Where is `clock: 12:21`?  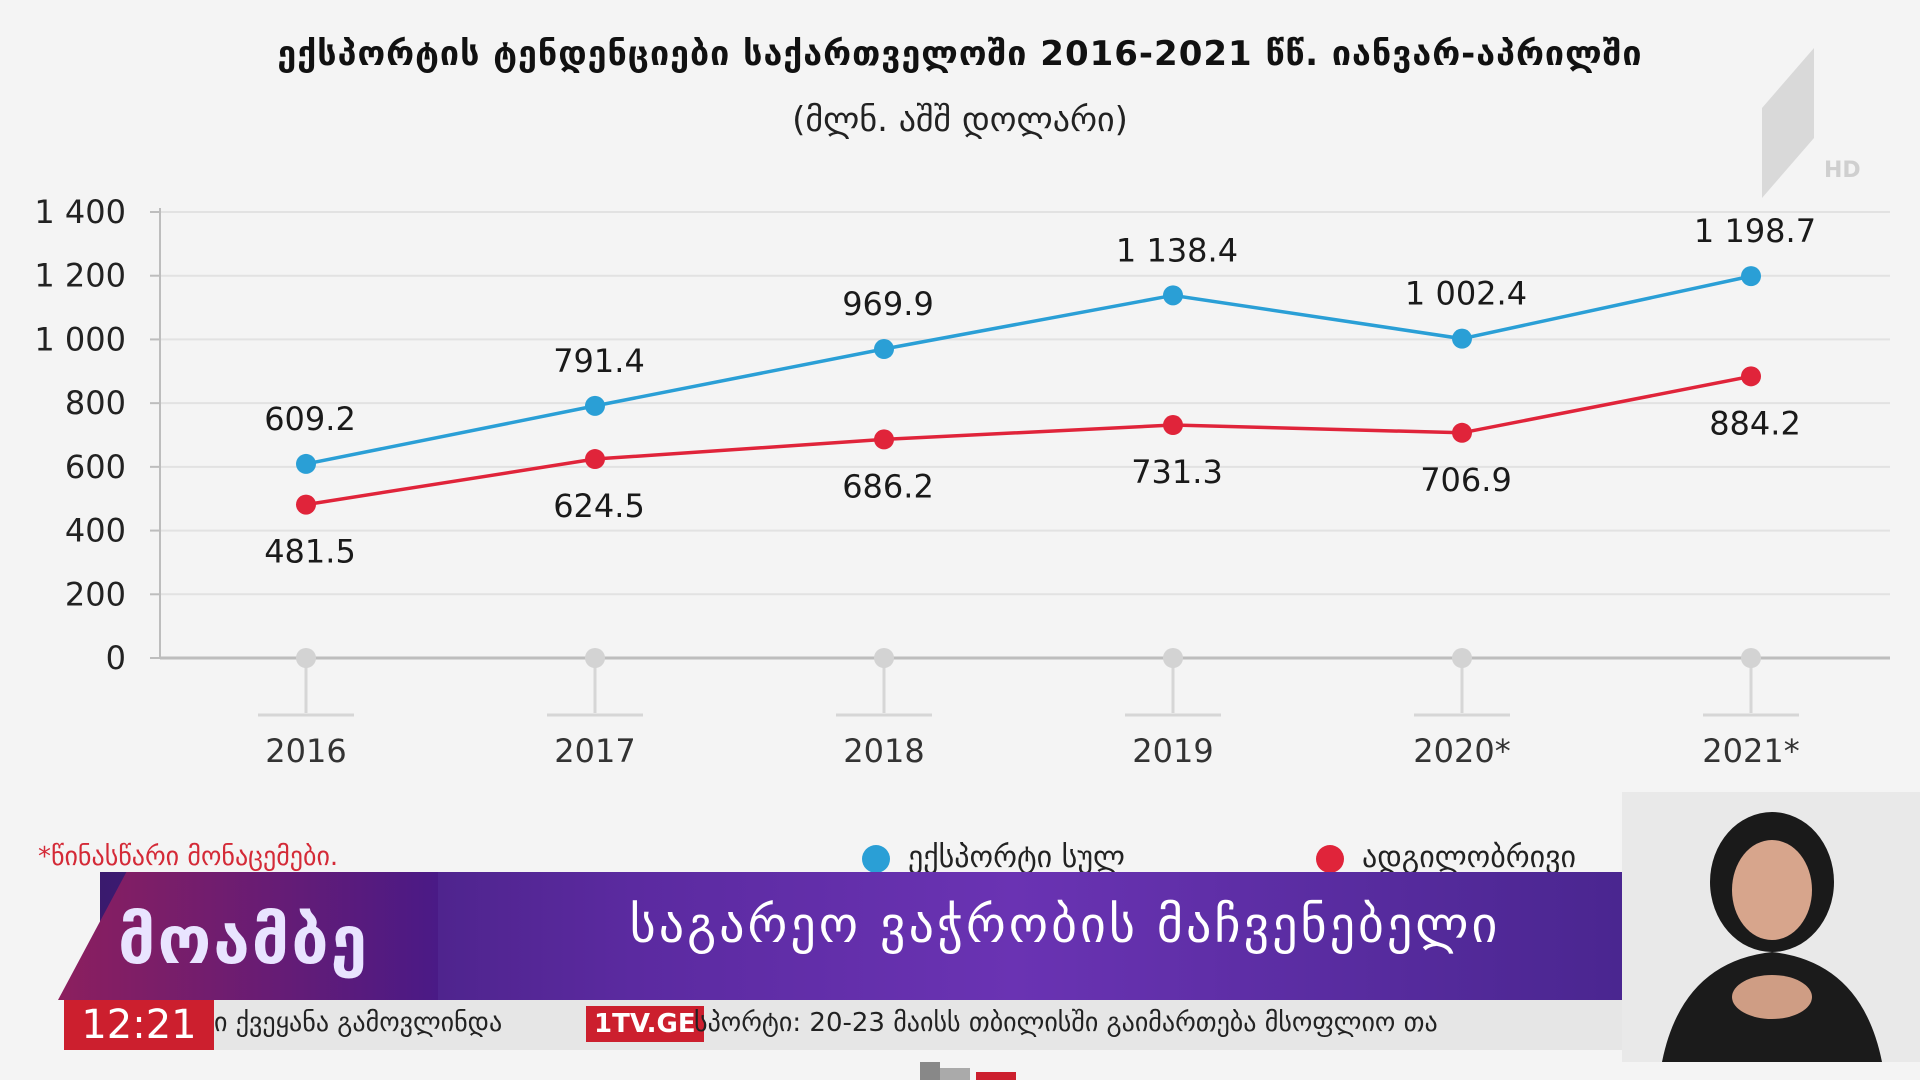 clock: 12:21 is located at coordinates (139, 1025).